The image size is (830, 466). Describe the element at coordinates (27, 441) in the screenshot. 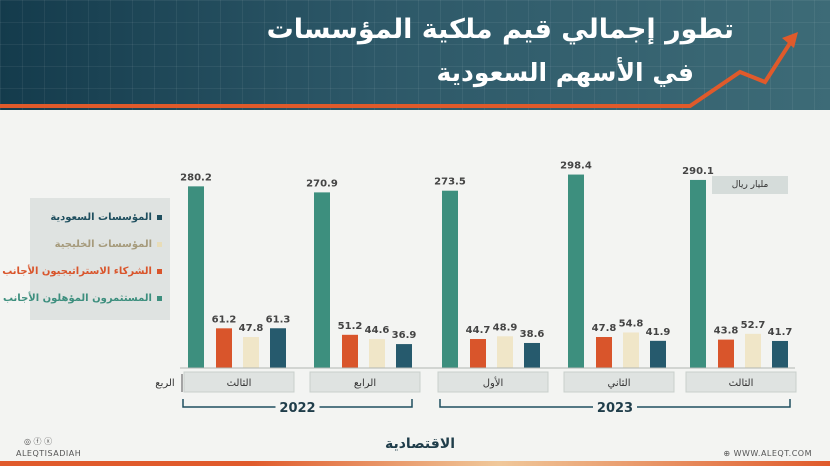

I see `instagram-icon: ◎` at that location.